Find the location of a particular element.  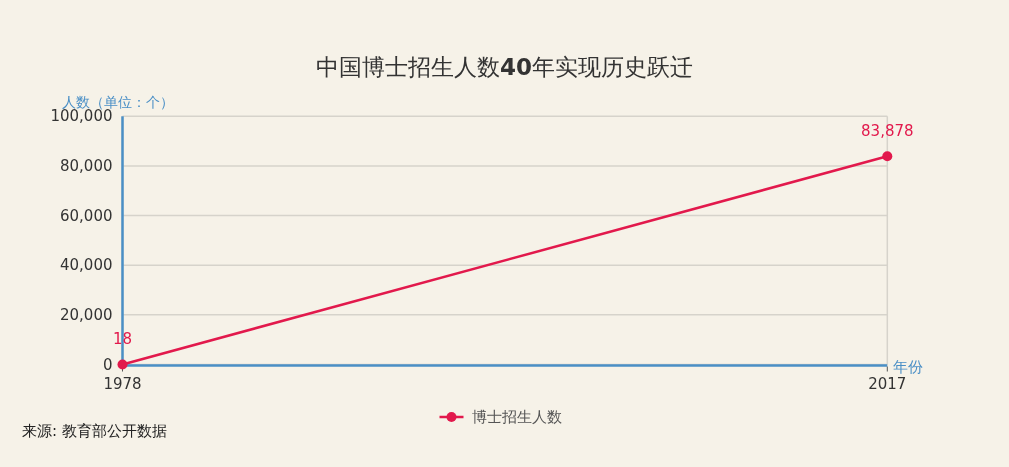

y-tick-label: 80,000 is located at coordinates (86, 165).